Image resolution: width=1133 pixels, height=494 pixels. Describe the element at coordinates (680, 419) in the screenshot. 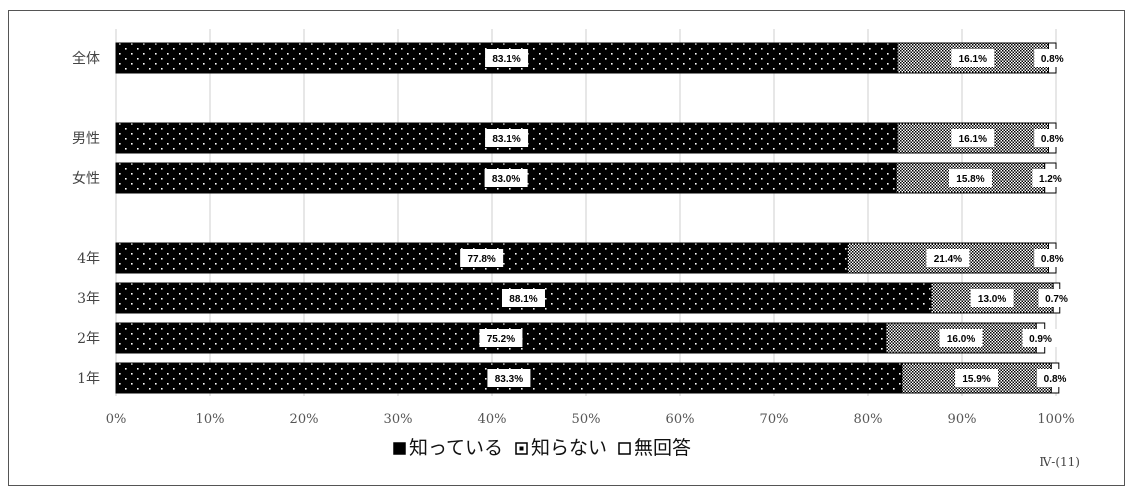

I see `x-tick-label: 60%` at that location.